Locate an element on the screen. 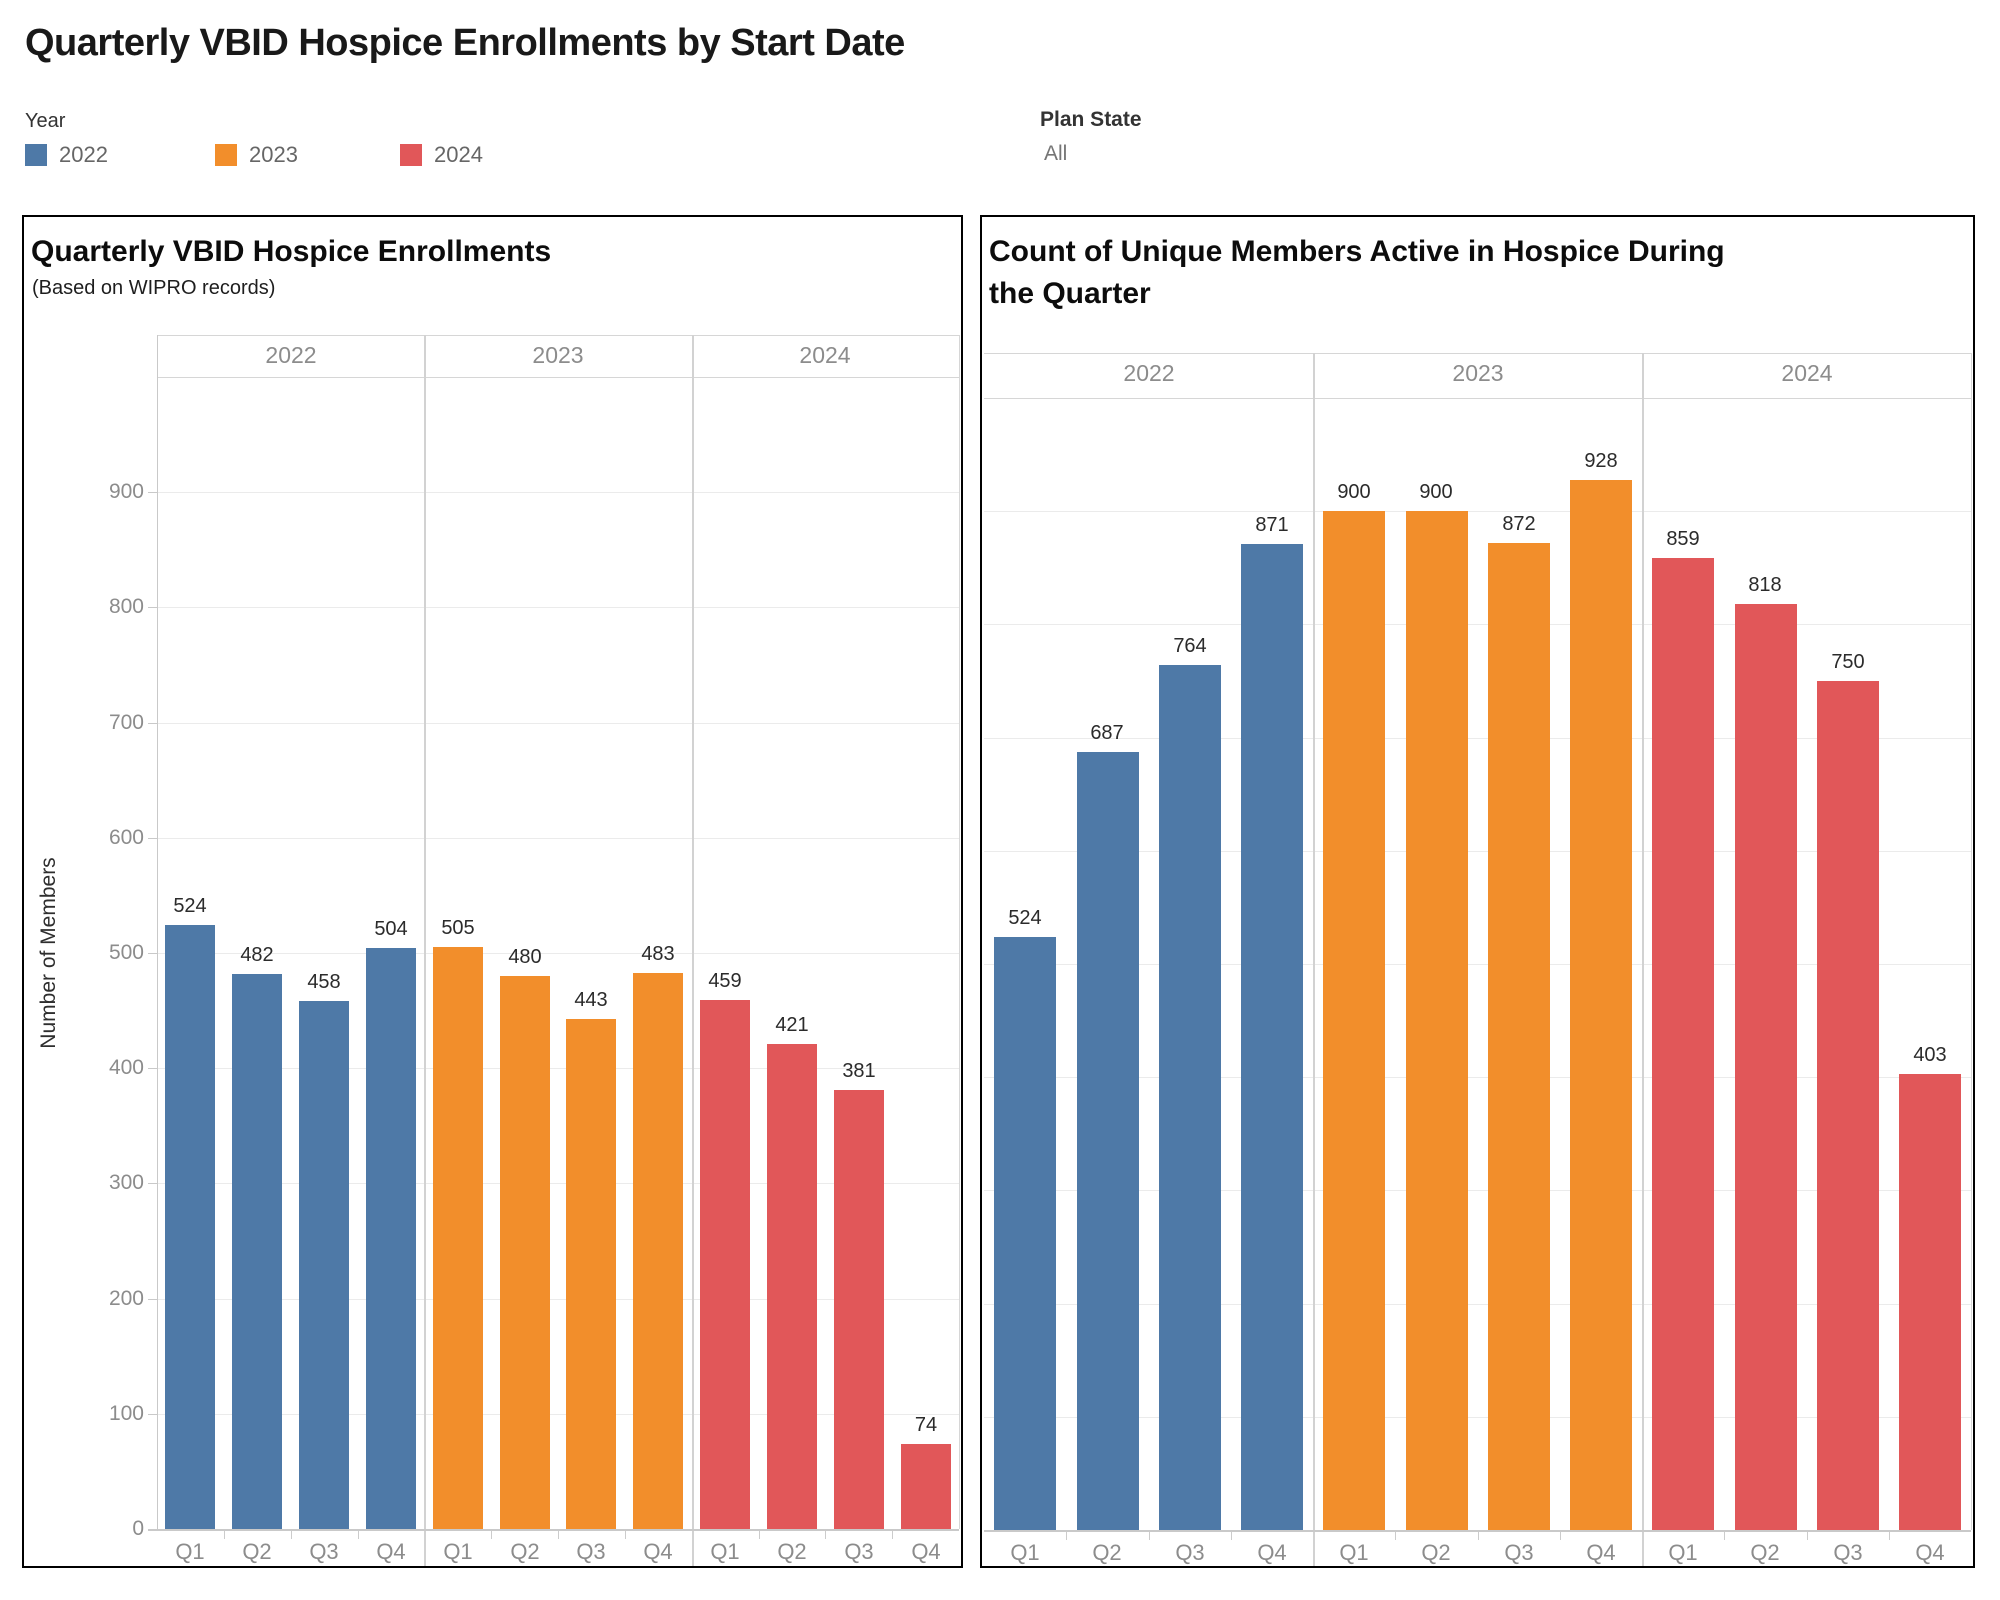 This screenshot has width=2000, height=1600. bar-value-label: 421 is located at coordinates (792, 1025).